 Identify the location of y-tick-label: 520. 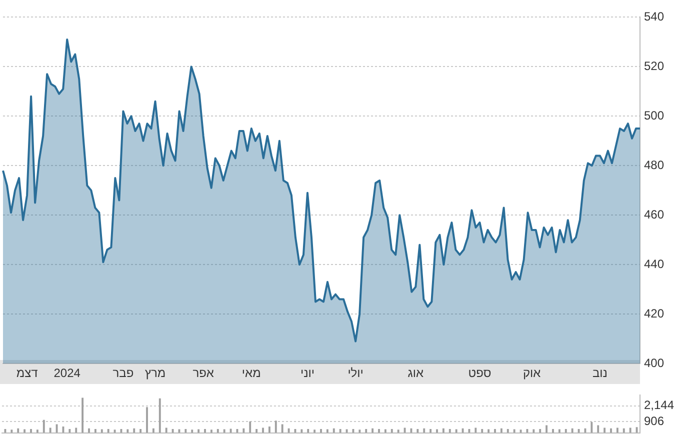
(654, 66).